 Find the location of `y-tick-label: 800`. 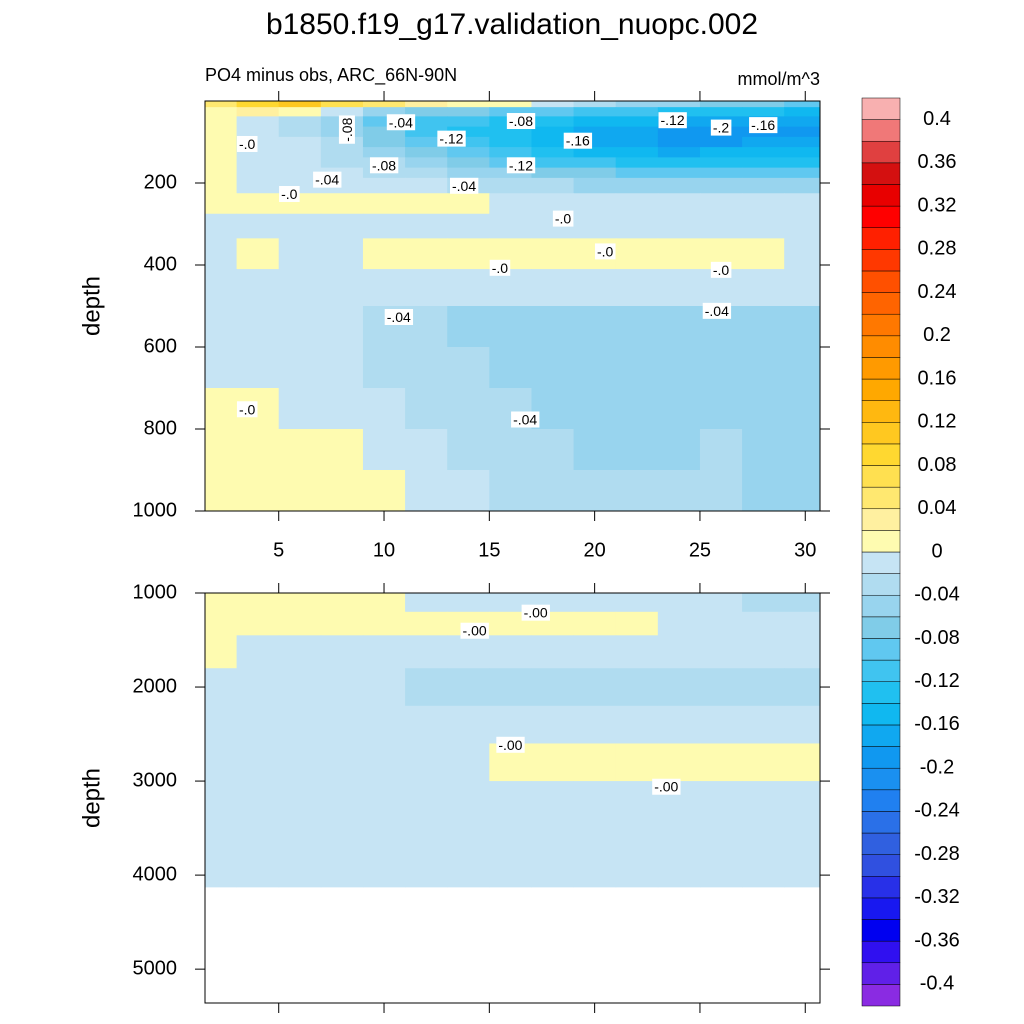

y-tick-label: 800 is located at coordinates (160, 428).